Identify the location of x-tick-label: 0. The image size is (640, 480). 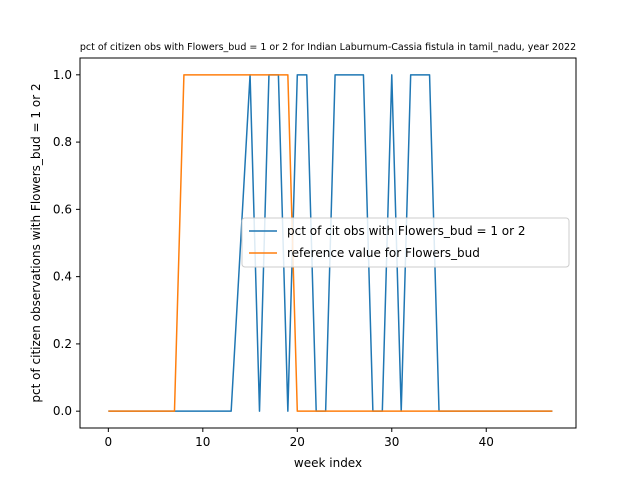
(109, 442).